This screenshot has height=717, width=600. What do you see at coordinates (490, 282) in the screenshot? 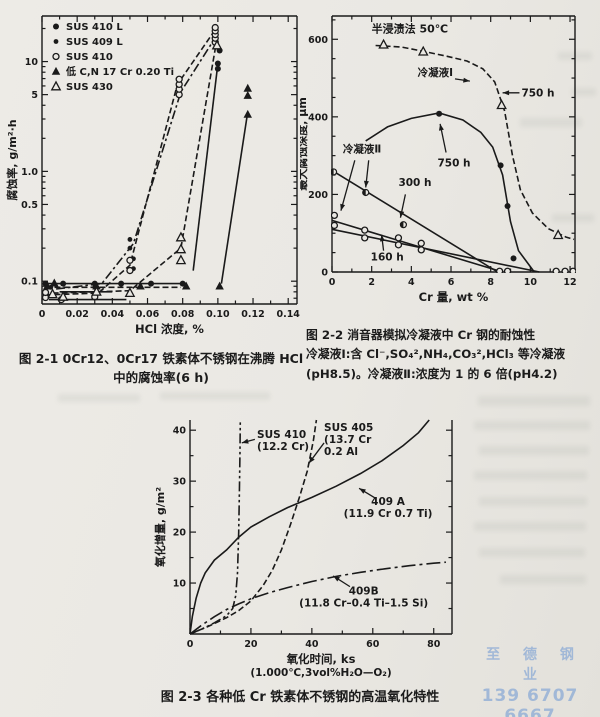
I see `svg-text: 8` at bounding box center [490, 282].